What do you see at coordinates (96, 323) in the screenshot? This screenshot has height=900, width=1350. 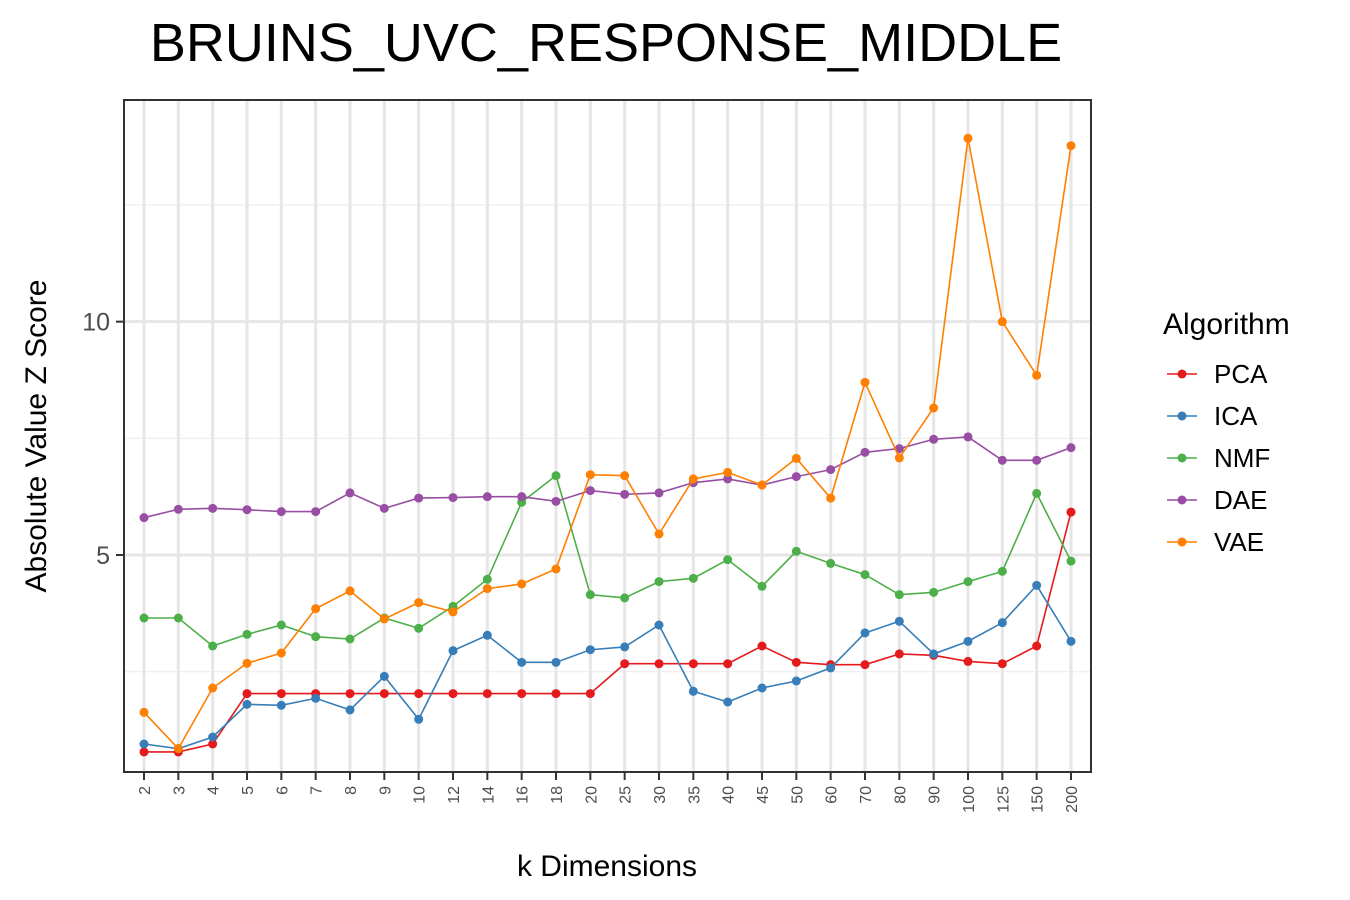 I see `y-tick-label: 10` at bounding box center [96, 323].